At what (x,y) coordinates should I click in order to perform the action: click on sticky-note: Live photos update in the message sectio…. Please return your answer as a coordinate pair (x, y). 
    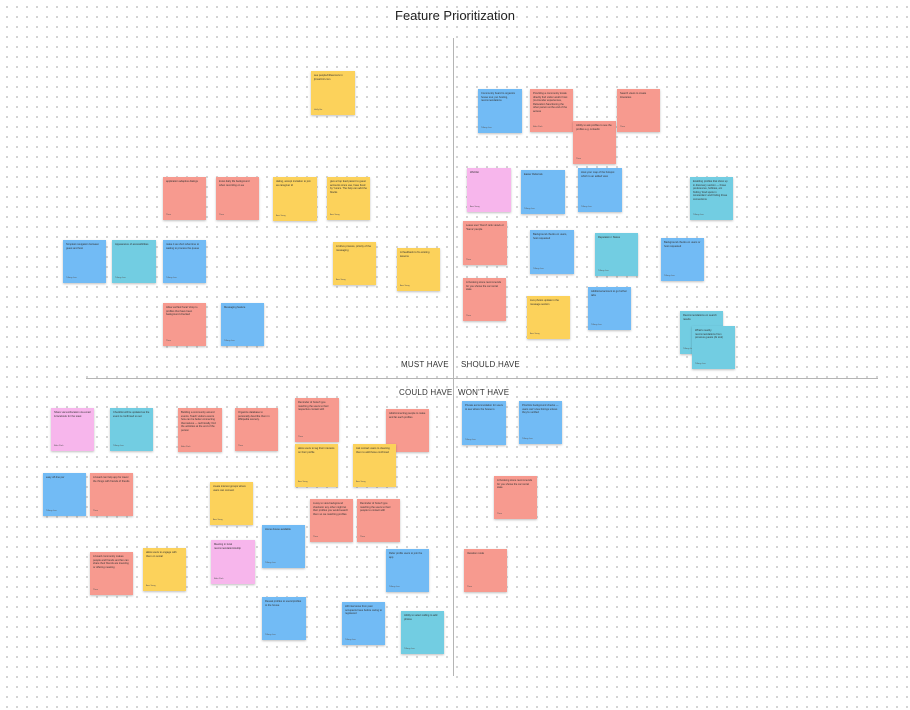
    Looking at the image, I should click on (548, 317).